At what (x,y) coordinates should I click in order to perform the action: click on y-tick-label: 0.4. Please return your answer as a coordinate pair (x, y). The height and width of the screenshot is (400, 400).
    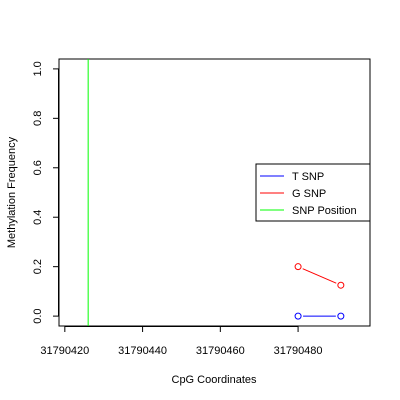
    Looking at the image, I should click on (38, 217).